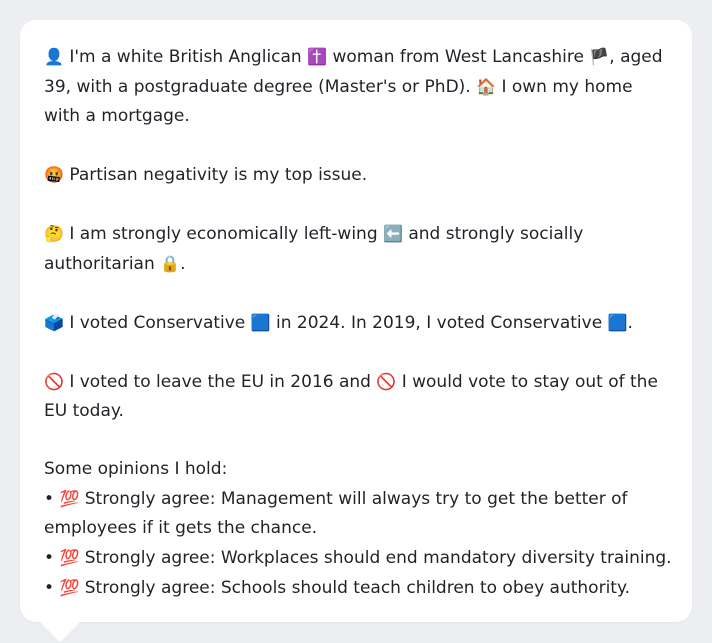 The width and height of the screenshot is (712, 643). I want to click on person-icon: 👤, so click(54, 56).